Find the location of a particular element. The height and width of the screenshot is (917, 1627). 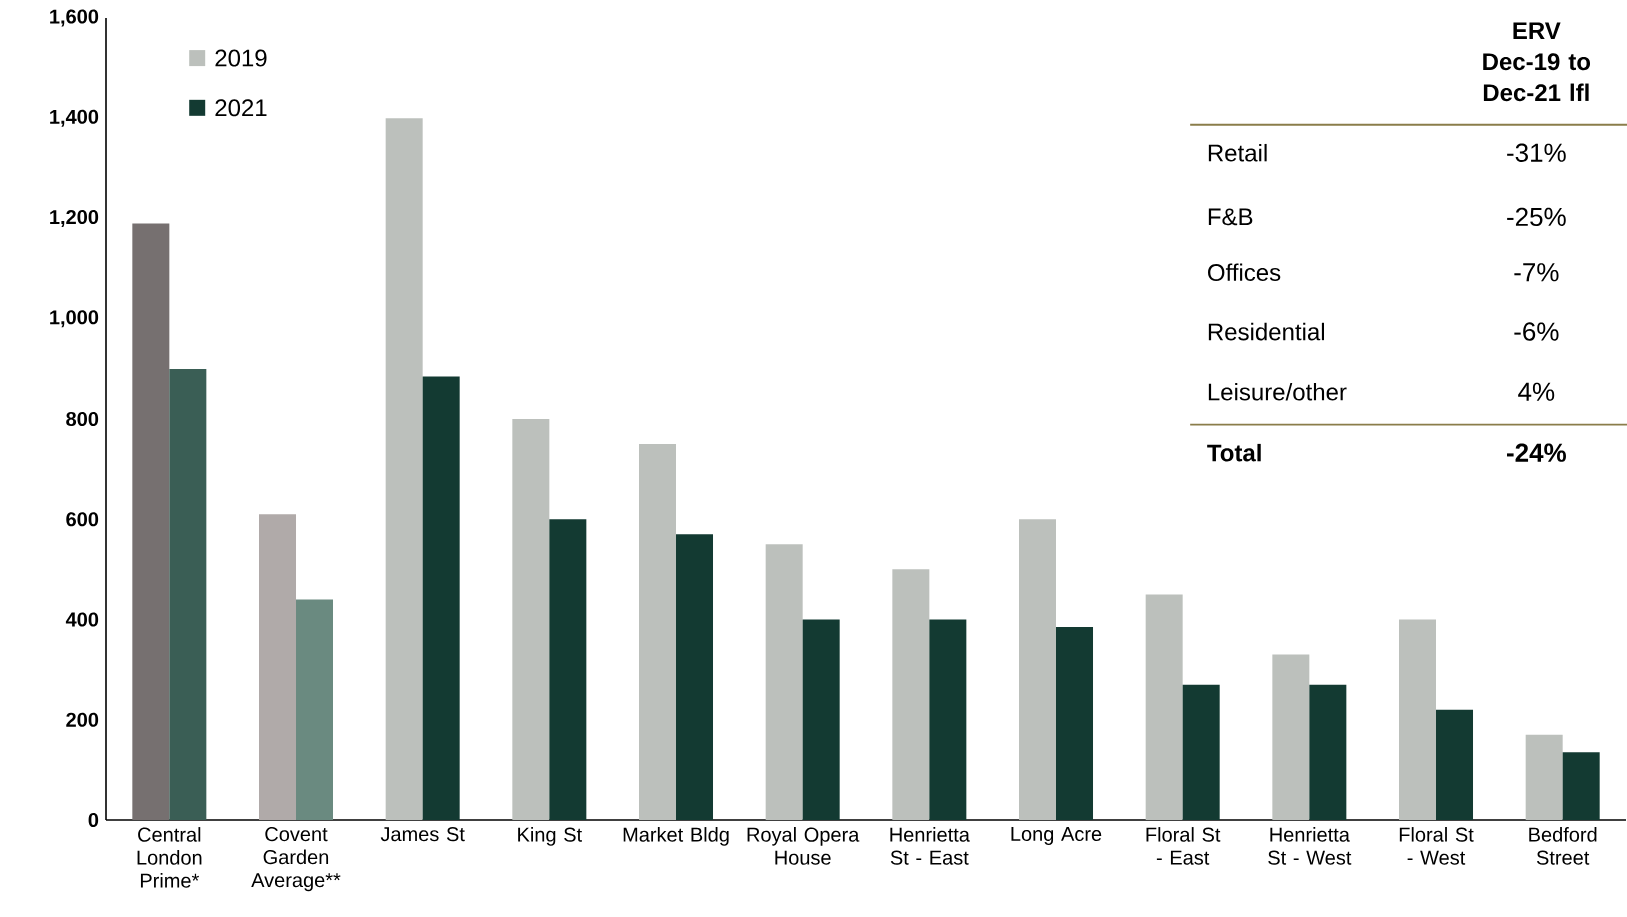

y-tick-label: 1,200 is located at coordinates (74, 218).